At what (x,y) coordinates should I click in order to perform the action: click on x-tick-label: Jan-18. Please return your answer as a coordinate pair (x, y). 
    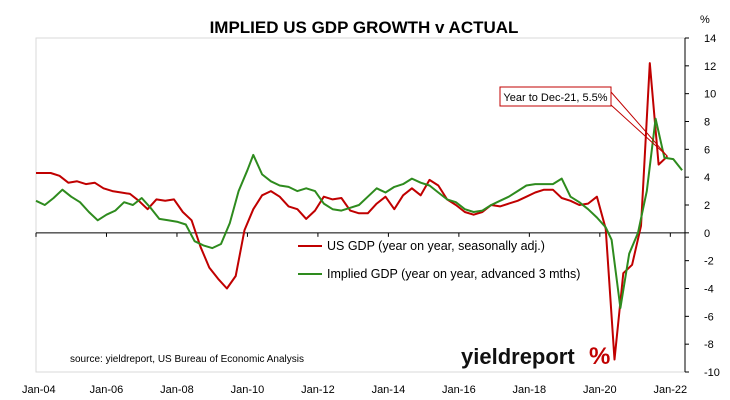
    Looking at the image, I should click on (530, 390).